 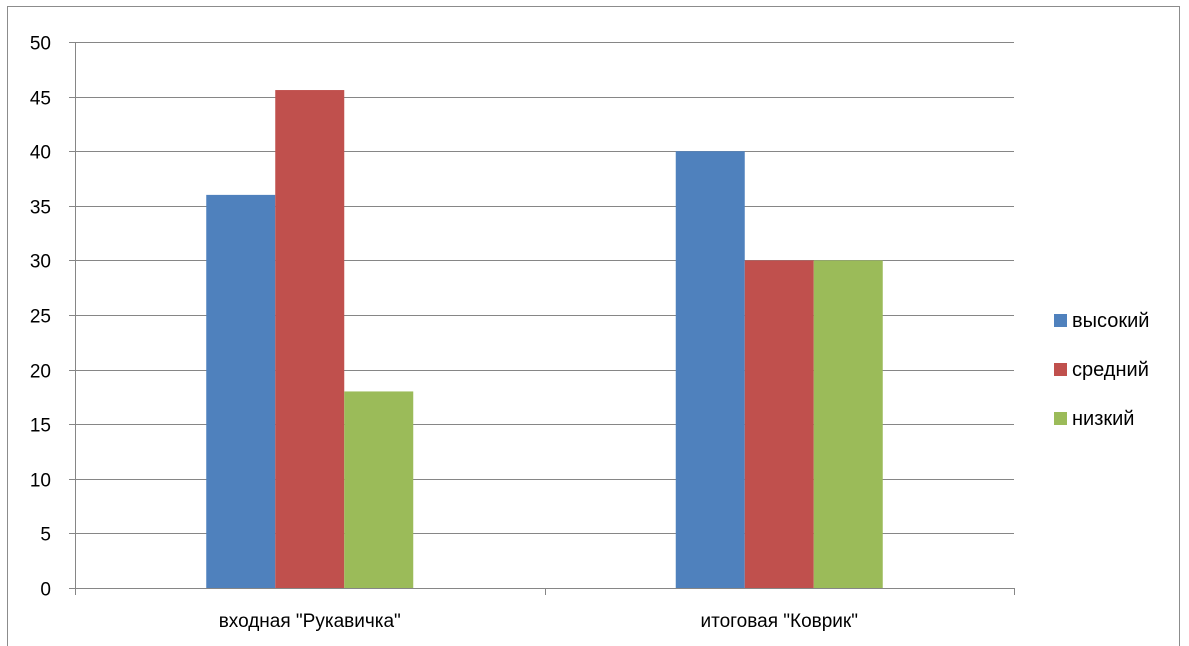 What do you see at coordinates (40, 372) in the screenshot?
I see `y-tick-label: 20` at bounding box center [40, 372].